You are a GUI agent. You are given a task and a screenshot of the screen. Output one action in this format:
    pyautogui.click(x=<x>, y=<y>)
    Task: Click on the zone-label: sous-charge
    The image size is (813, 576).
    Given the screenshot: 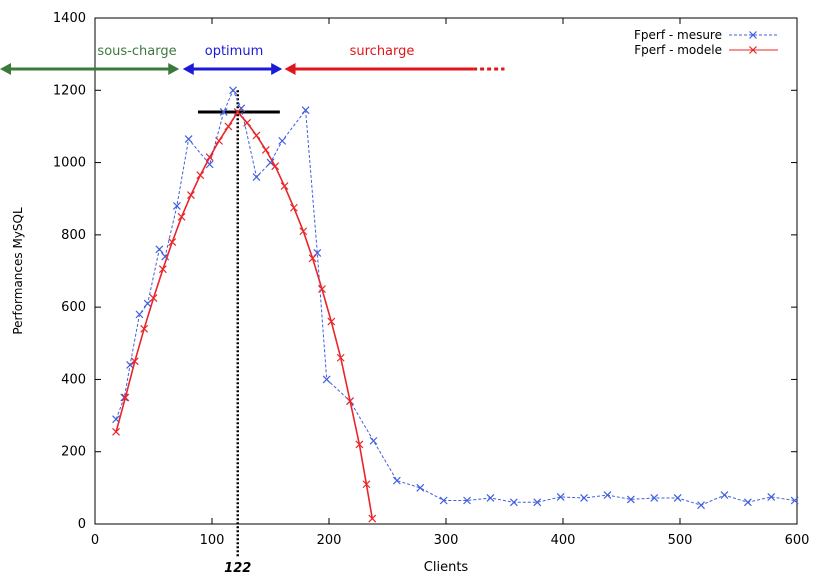 What is the action you would take?
    pyautogui.click(x=136, y=51)
    